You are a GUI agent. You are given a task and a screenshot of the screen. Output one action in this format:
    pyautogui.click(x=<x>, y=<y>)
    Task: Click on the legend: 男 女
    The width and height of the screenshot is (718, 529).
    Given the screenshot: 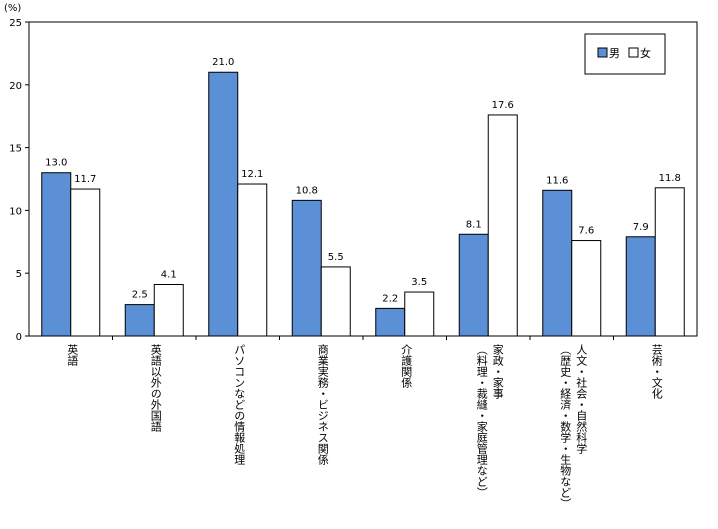 What is the action you would take?
    pyautogui.click(x=625, y=54)
    